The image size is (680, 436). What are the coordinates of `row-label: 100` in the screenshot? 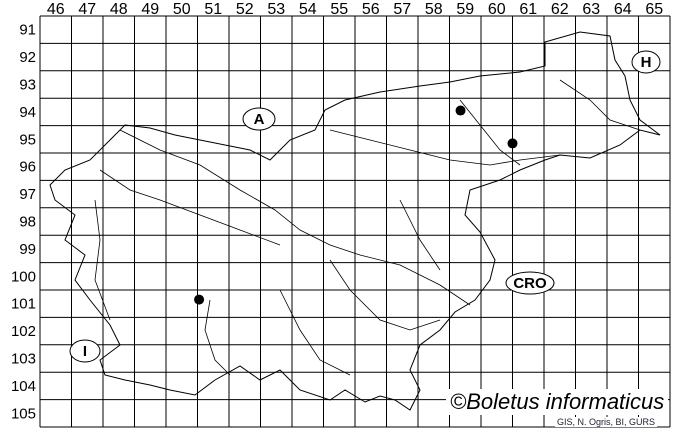 It's located at (23, 276).